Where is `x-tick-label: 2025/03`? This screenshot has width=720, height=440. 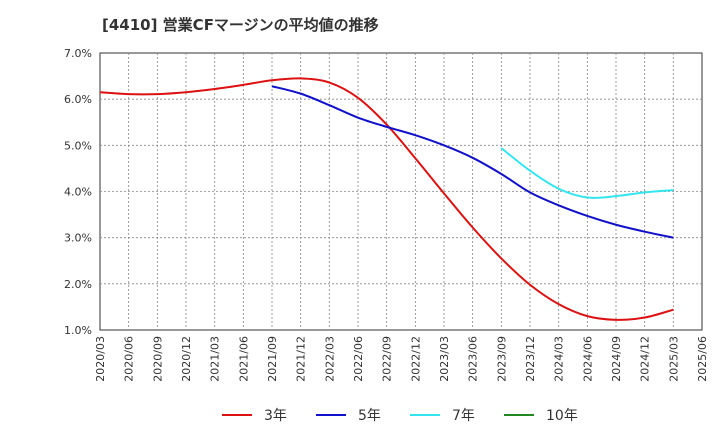 x-tick-label: 2025/03 is located at coordinates (673, 359).